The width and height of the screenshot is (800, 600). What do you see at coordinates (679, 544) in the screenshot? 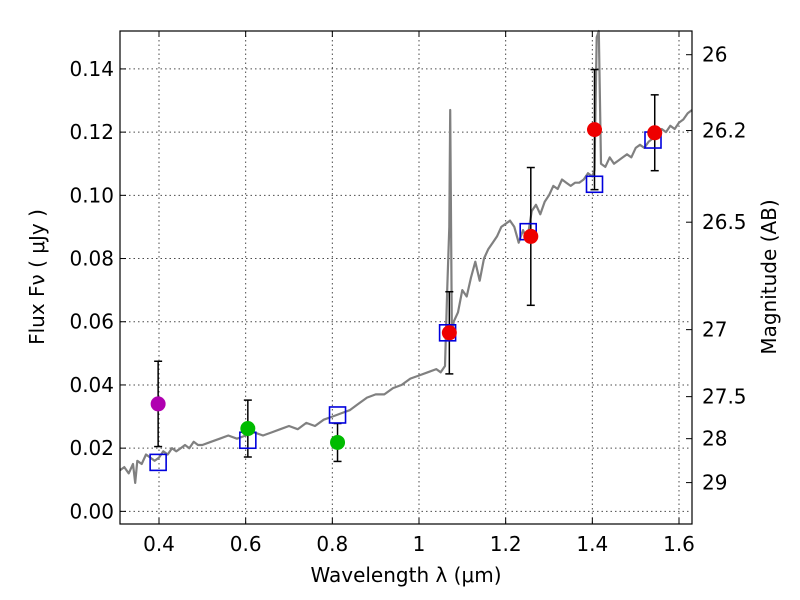
I see `x-tick-label: 1.6` at bounding box center [679, 544].